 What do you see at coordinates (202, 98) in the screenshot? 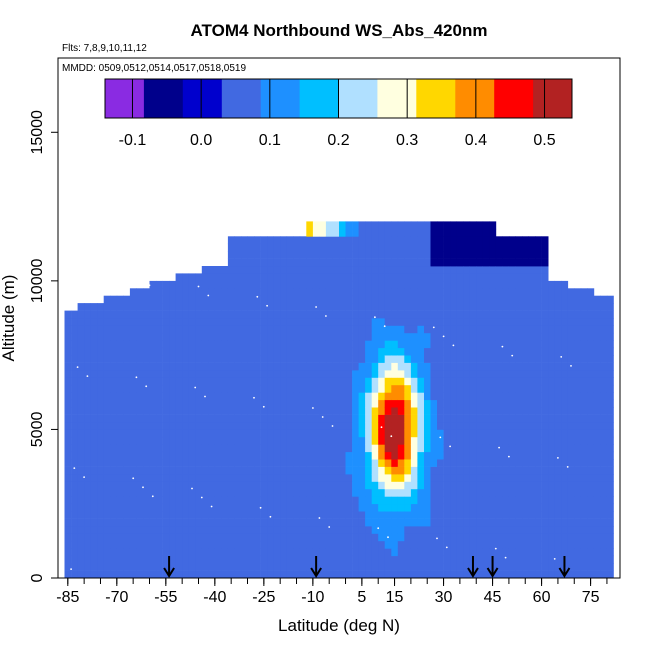
I see `colorbar-segment` at bounding box center [202, 98].